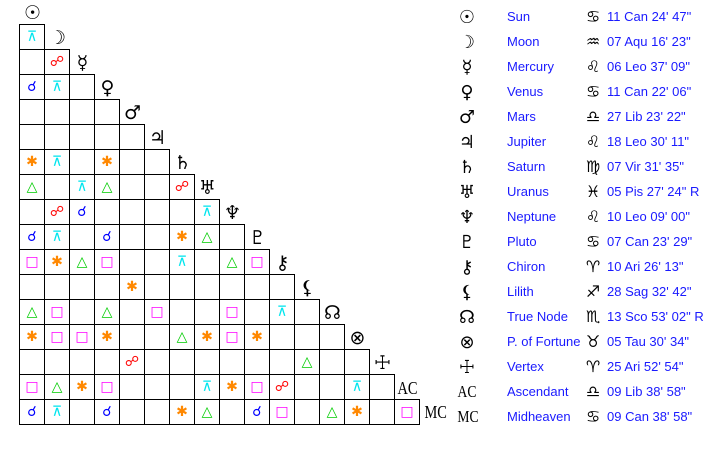 This screenshot has width=705, height=450. I want to click on position-row-sun: ☉ Sun ♋ 11 Can 24' 47", so click(352, 17).